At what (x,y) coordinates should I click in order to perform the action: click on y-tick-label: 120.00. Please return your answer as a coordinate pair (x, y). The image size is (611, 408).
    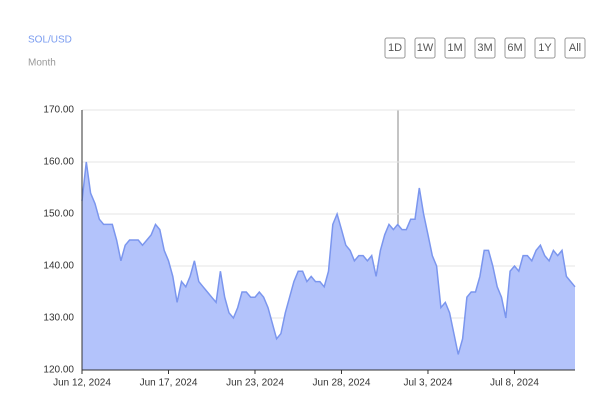
    Looking at the image, I should click on (58, 370).